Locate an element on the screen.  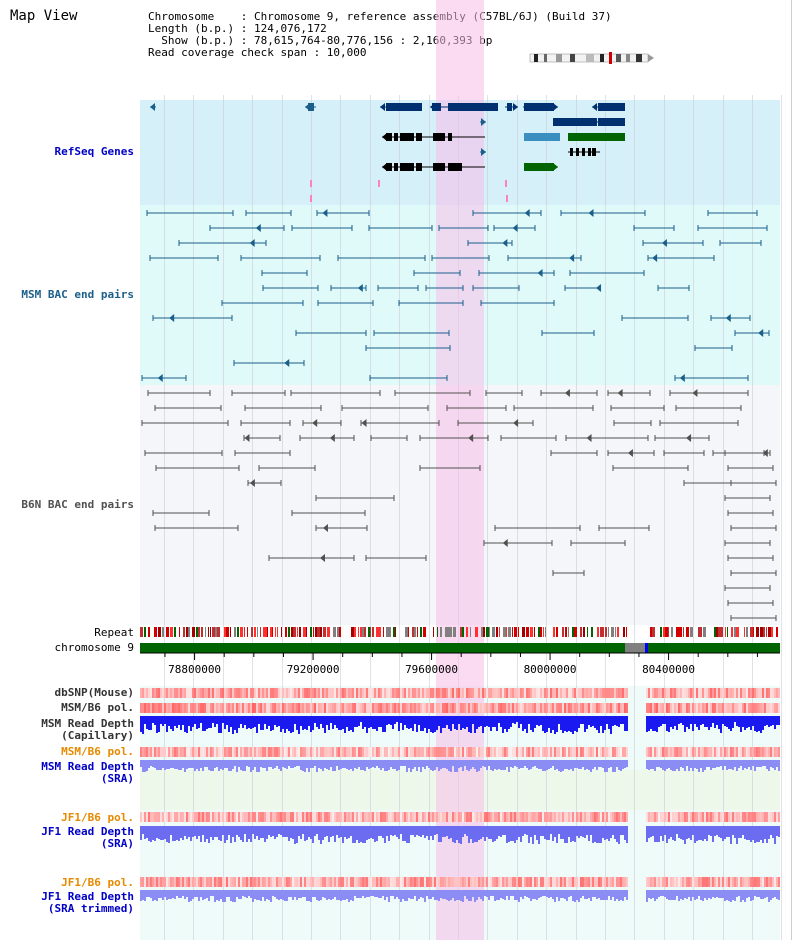
highlight-region is located at coordinates (460, 470).